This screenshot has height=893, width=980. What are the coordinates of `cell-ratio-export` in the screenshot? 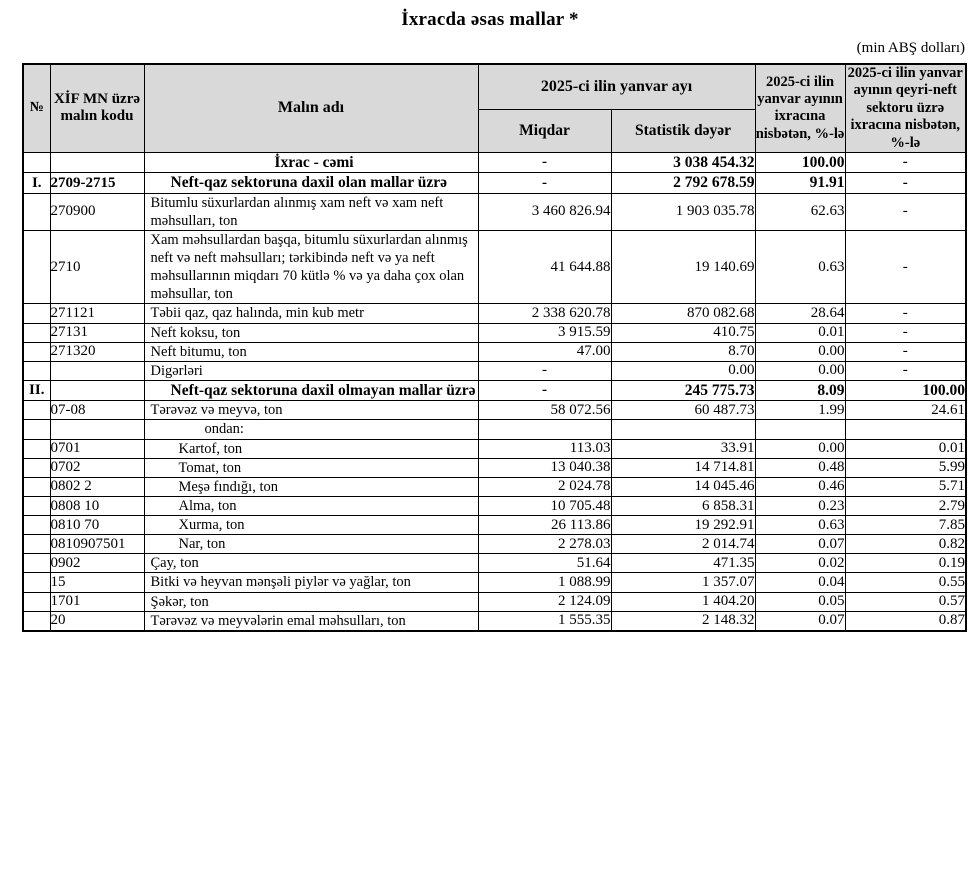 It's located at (800, 429).